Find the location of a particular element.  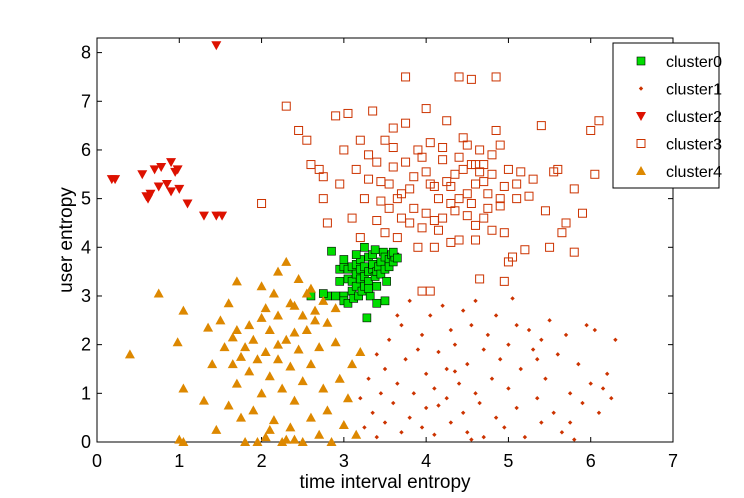

x-tick-label: 7 is located at coordinates (673, 461).